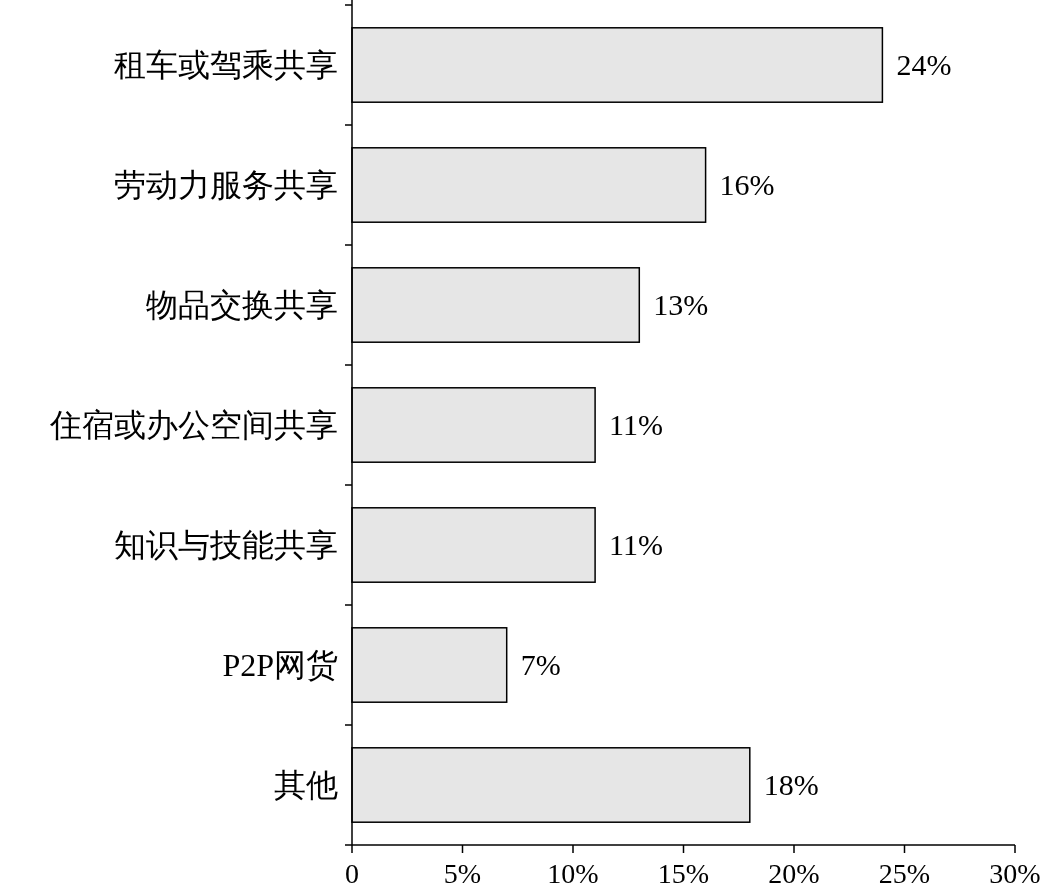  Describe the element at coordinates (462, 873) in the screenshot. I see `x-tick-label: 5%` at that location.